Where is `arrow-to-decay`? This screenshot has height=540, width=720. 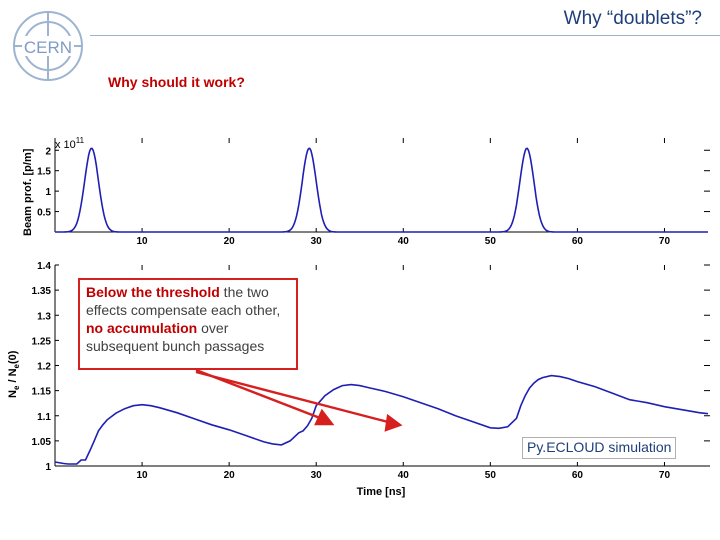 arrow-to-decay is located at coordinates (292, 397).